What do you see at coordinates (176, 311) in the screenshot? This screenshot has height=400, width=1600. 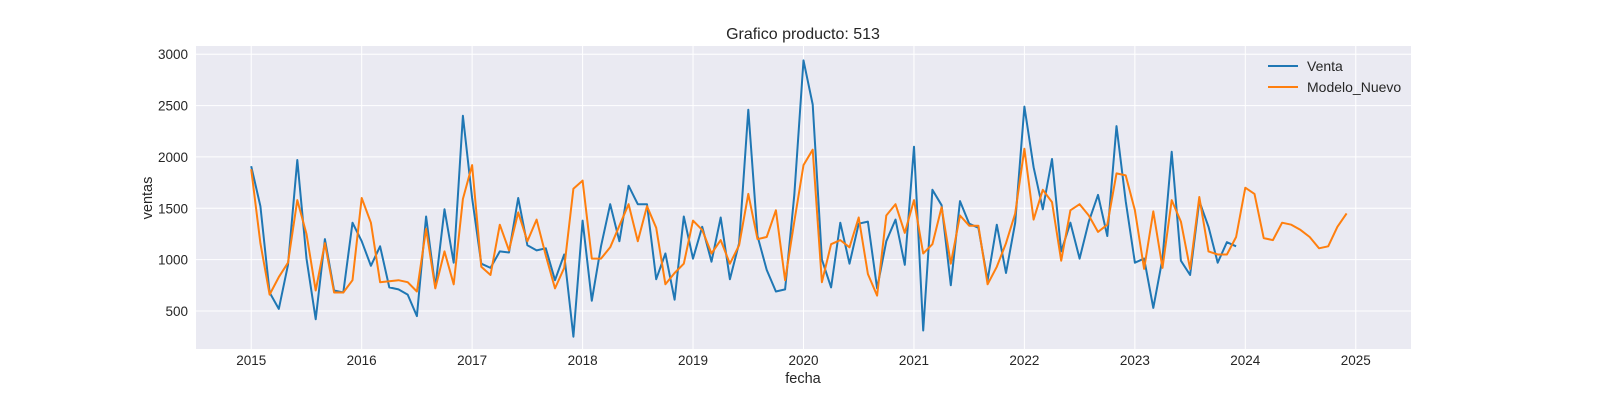 I see `y-tick-label: 500` at bounding box center [176, 311].